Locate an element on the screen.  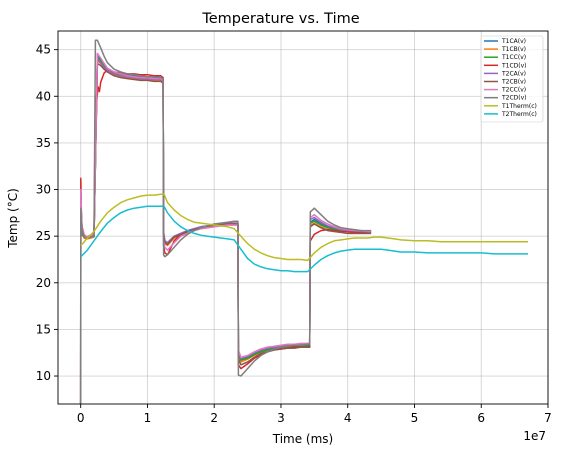
y-axis-ticks: 10 15 20 25 30 35 40 45 is located at coordinates (47, 213).